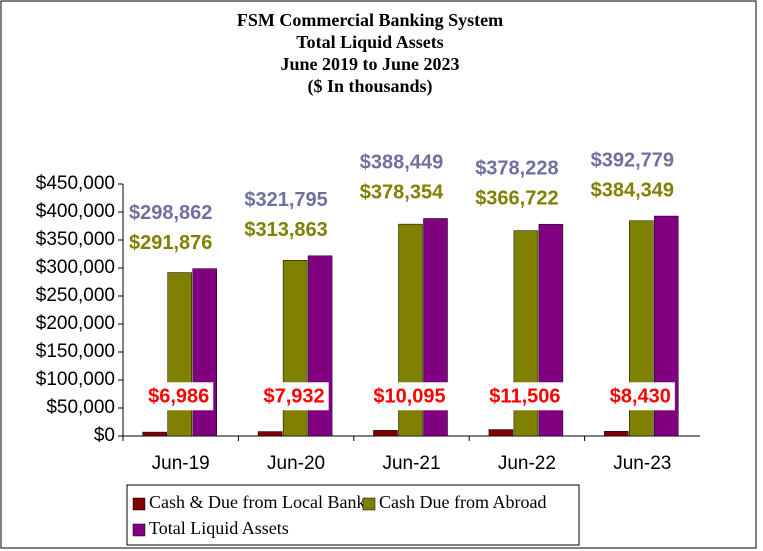 The width and height of the screenshot is (763, 551). What do you see at coordinates (80, 407) in the screenshot?
I see `y-tick-label: $50,000` at bounding box center [80, 407].